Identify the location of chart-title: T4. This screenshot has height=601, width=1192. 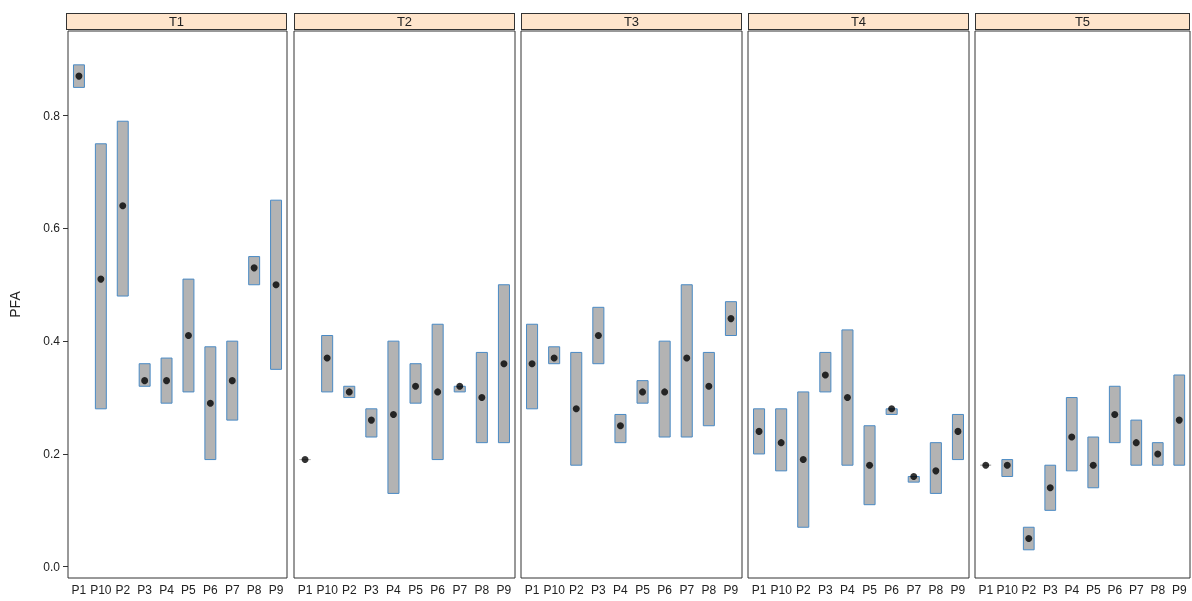
(858, 21).